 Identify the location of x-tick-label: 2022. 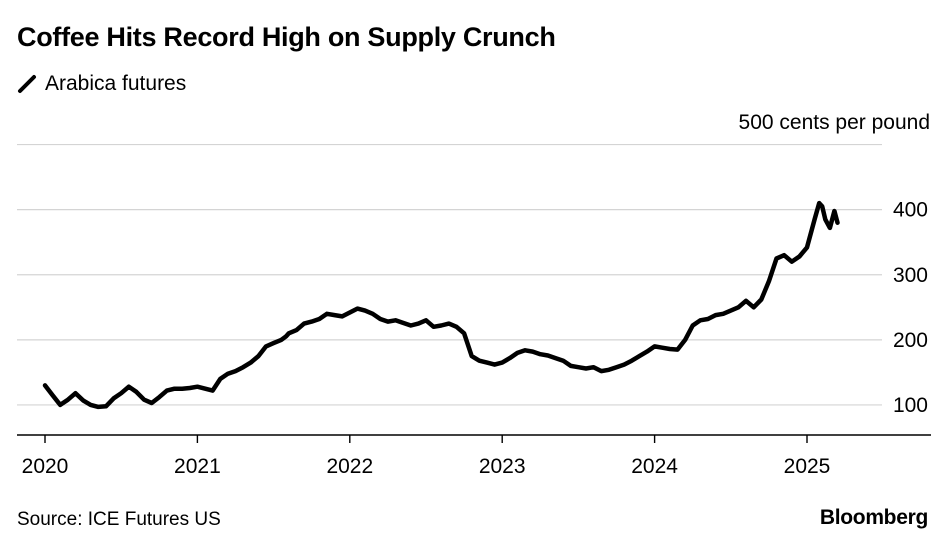
(349, 466).